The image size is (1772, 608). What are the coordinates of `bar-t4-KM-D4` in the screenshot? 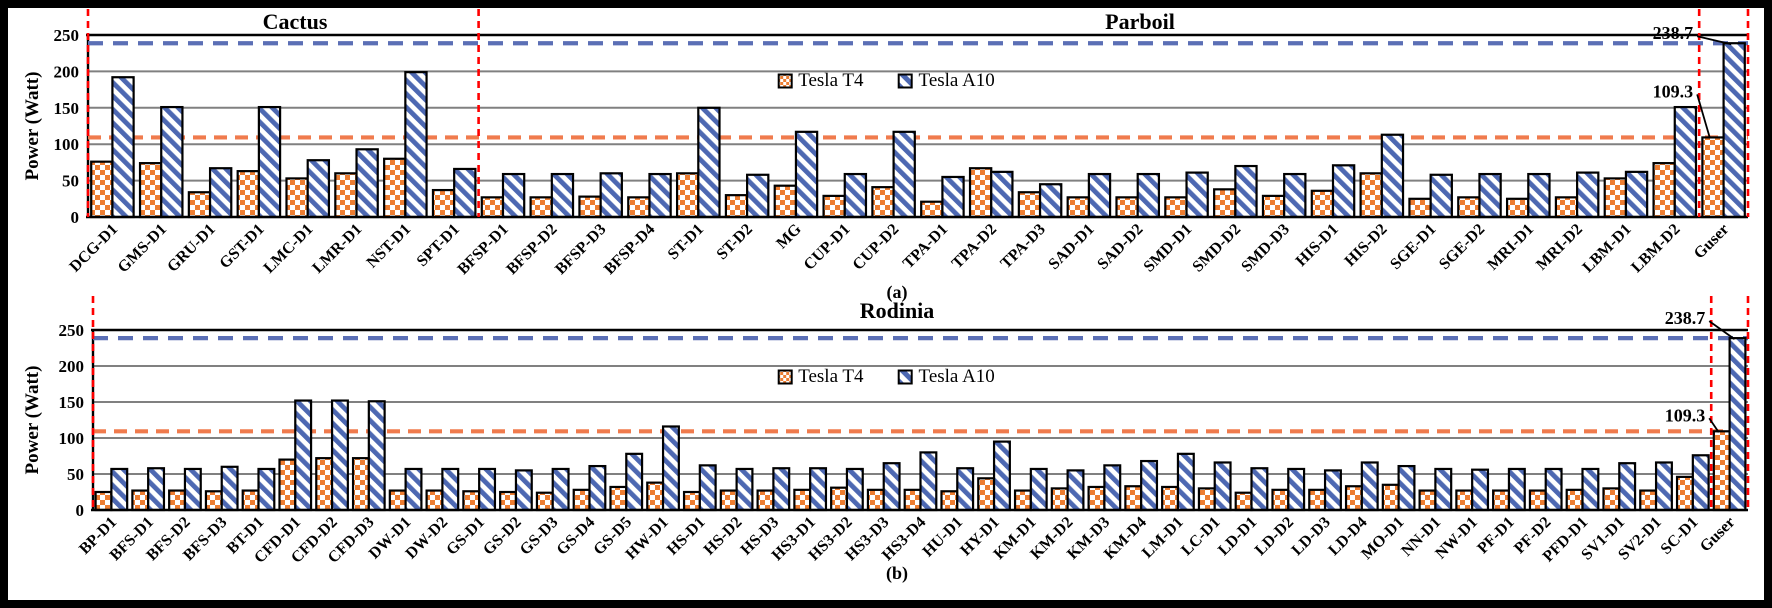 It's located at (1133, 498).